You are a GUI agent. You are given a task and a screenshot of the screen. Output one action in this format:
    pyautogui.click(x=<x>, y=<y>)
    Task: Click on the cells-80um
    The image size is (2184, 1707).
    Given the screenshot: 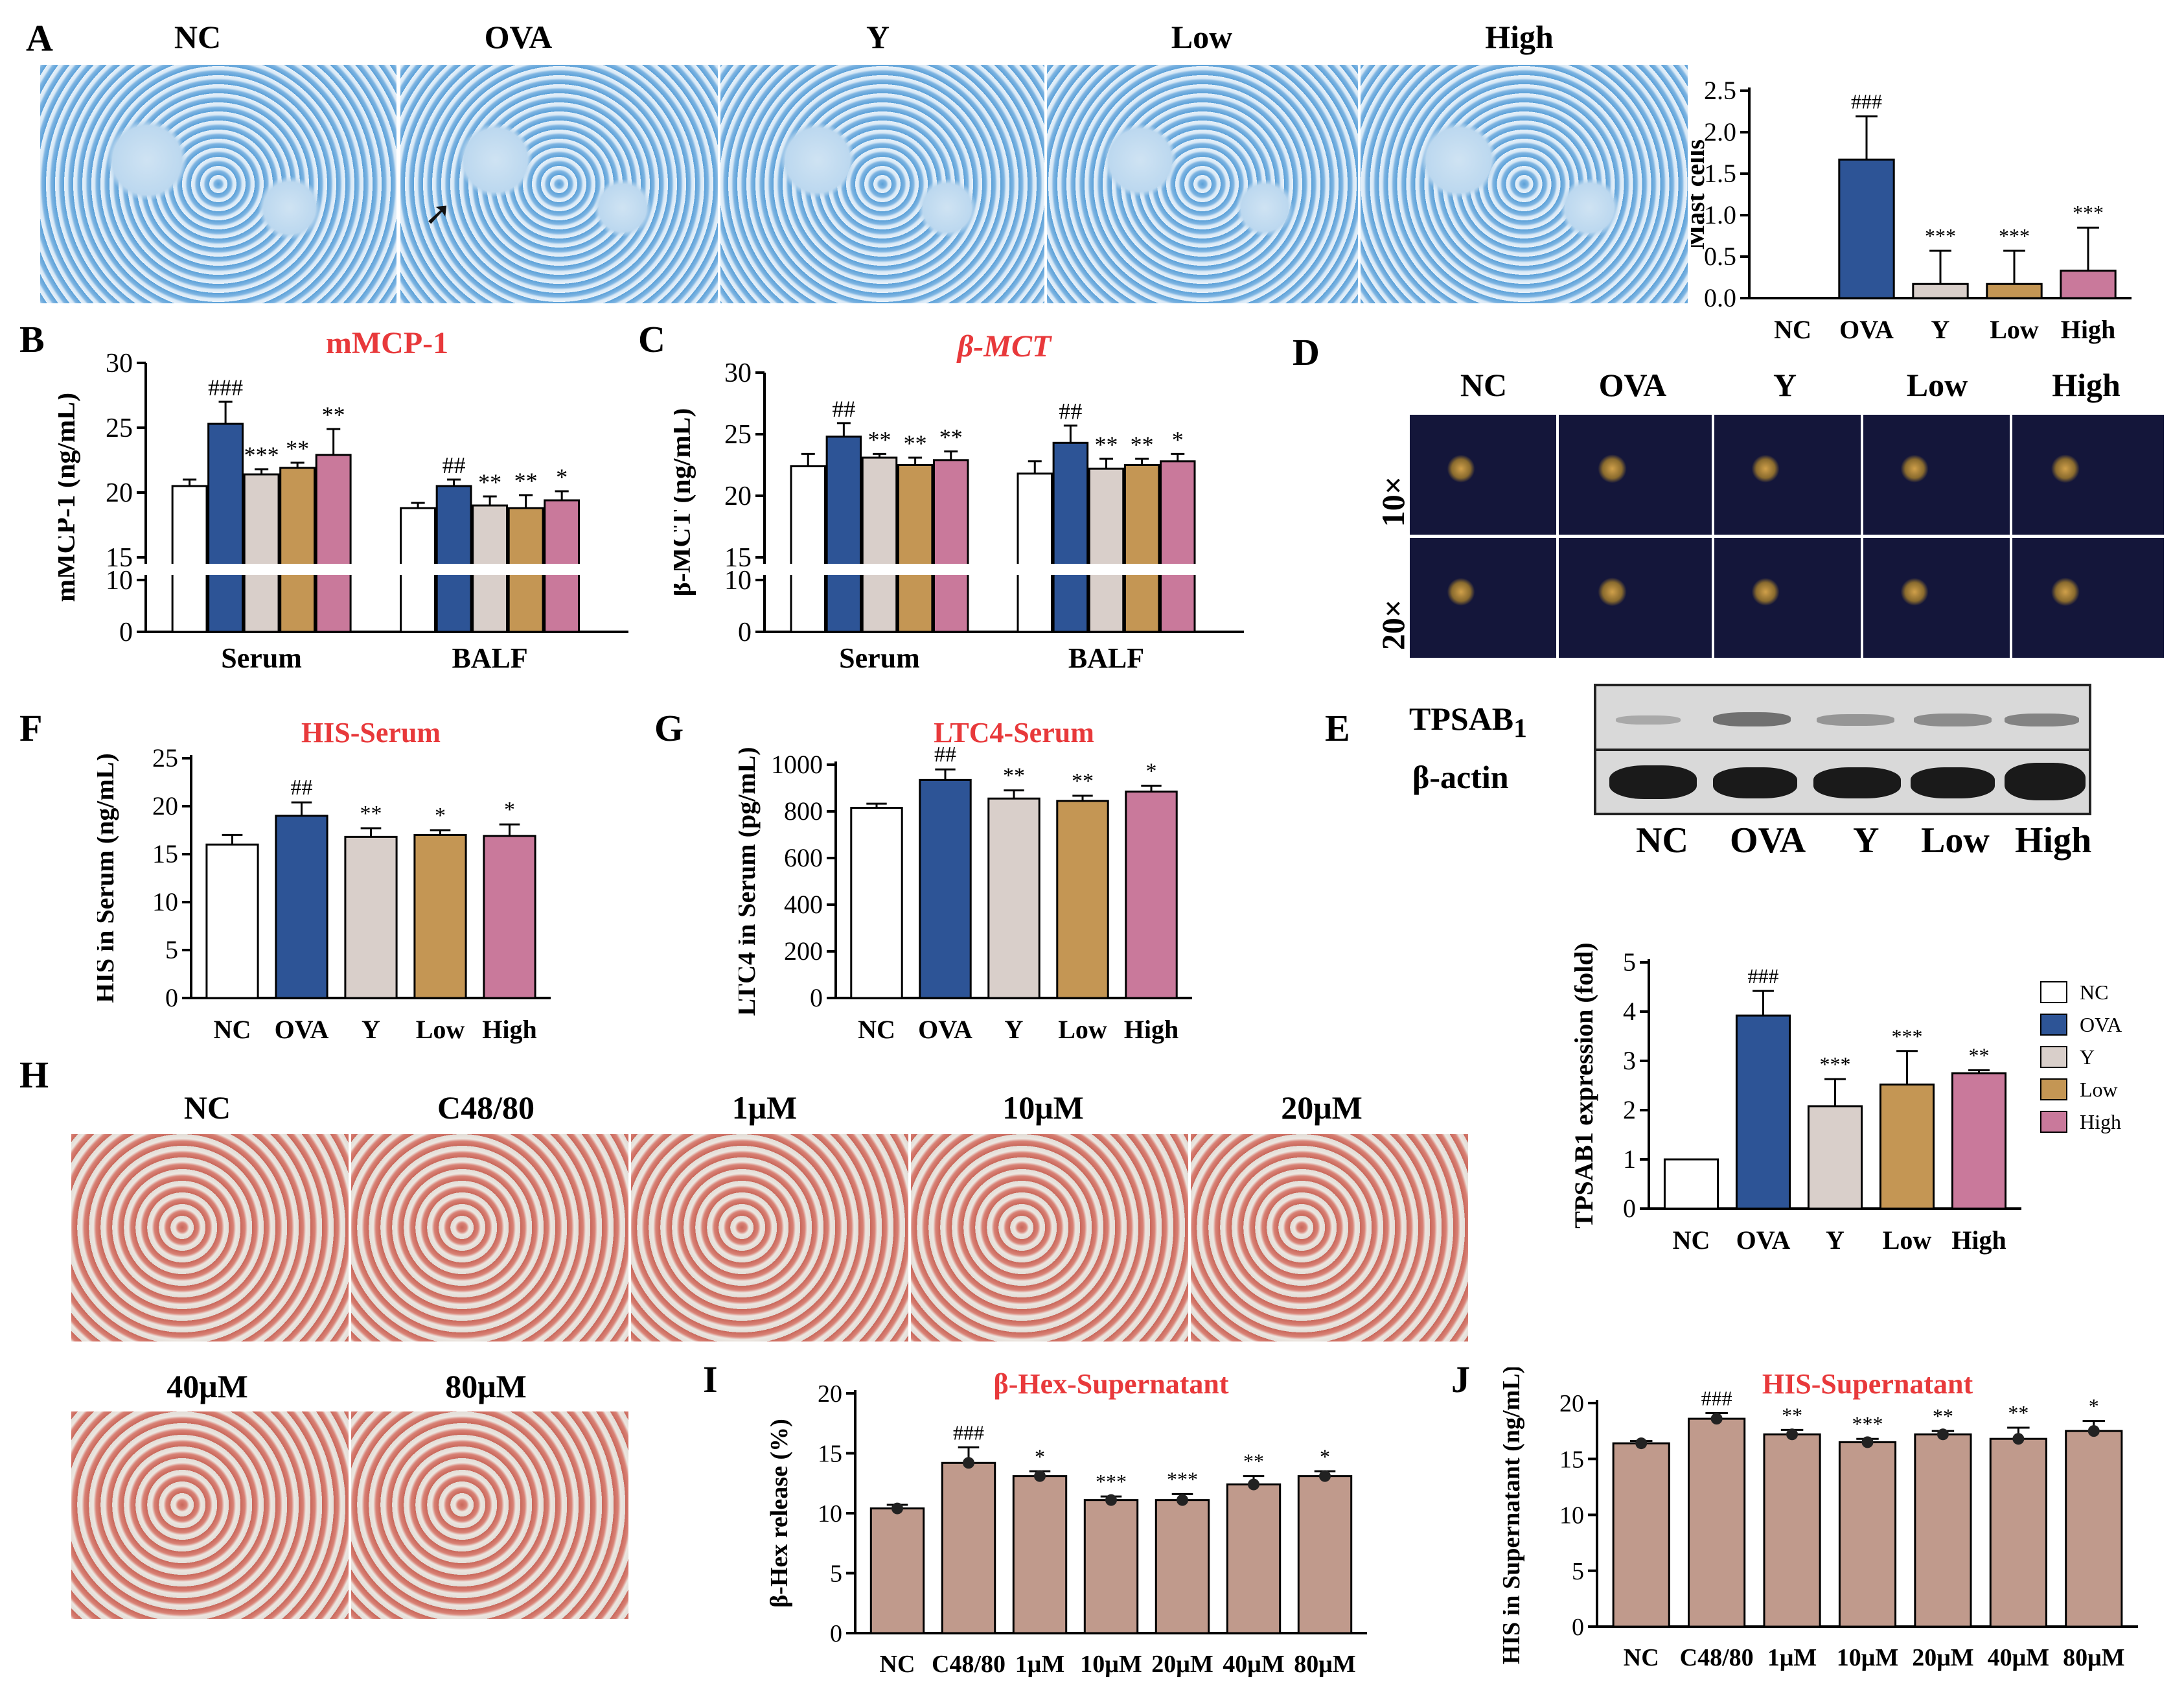 What is the action you would take?
    pyautogui.click(x=490, y=1515)
    